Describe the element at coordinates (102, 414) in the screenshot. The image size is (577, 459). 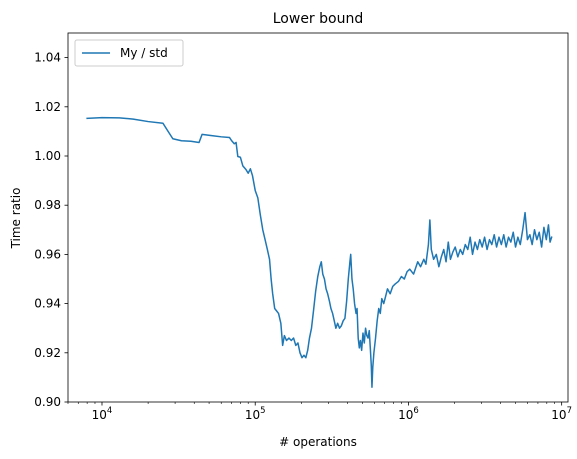
I see `x-tick-label: 10⁴` at that location.